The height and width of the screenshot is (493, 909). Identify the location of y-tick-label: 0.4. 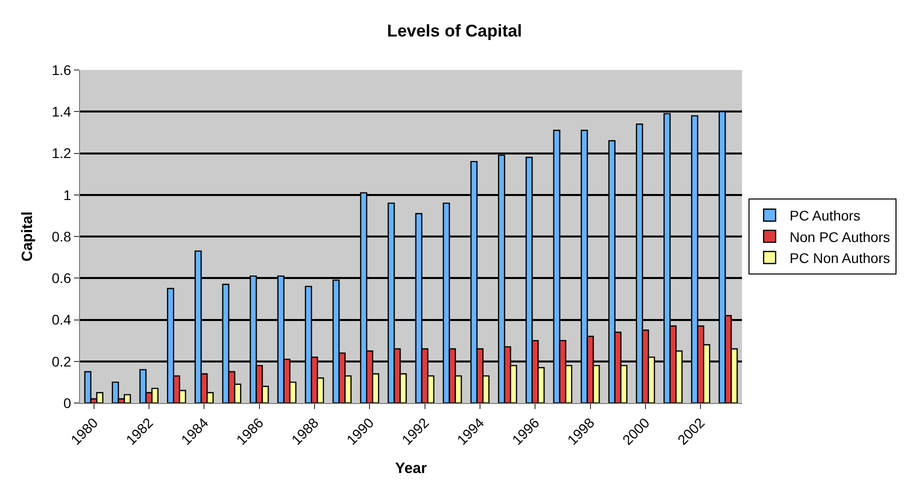
(62, 320).